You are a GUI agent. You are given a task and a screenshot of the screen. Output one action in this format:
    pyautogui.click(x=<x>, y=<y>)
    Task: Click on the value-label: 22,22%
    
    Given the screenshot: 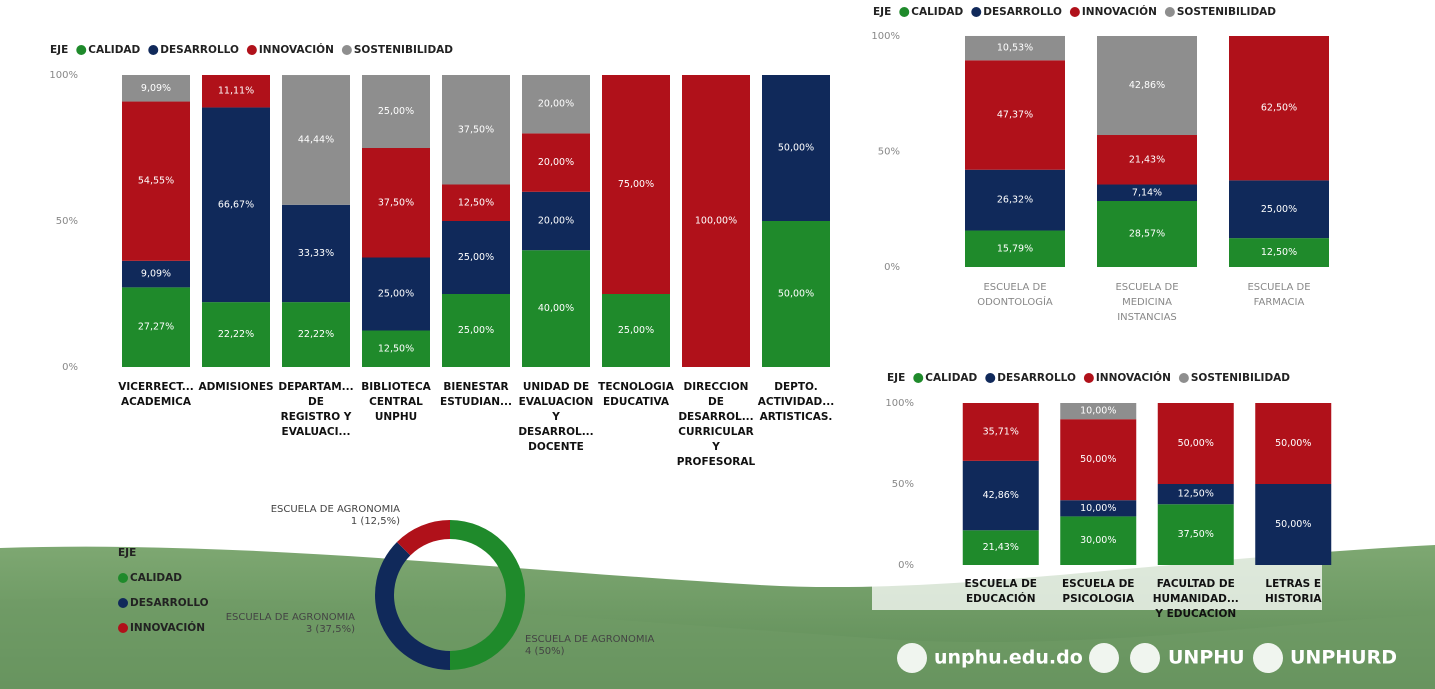 What is the action you would take?
    pyautogui.click(x=236, y=334)
    